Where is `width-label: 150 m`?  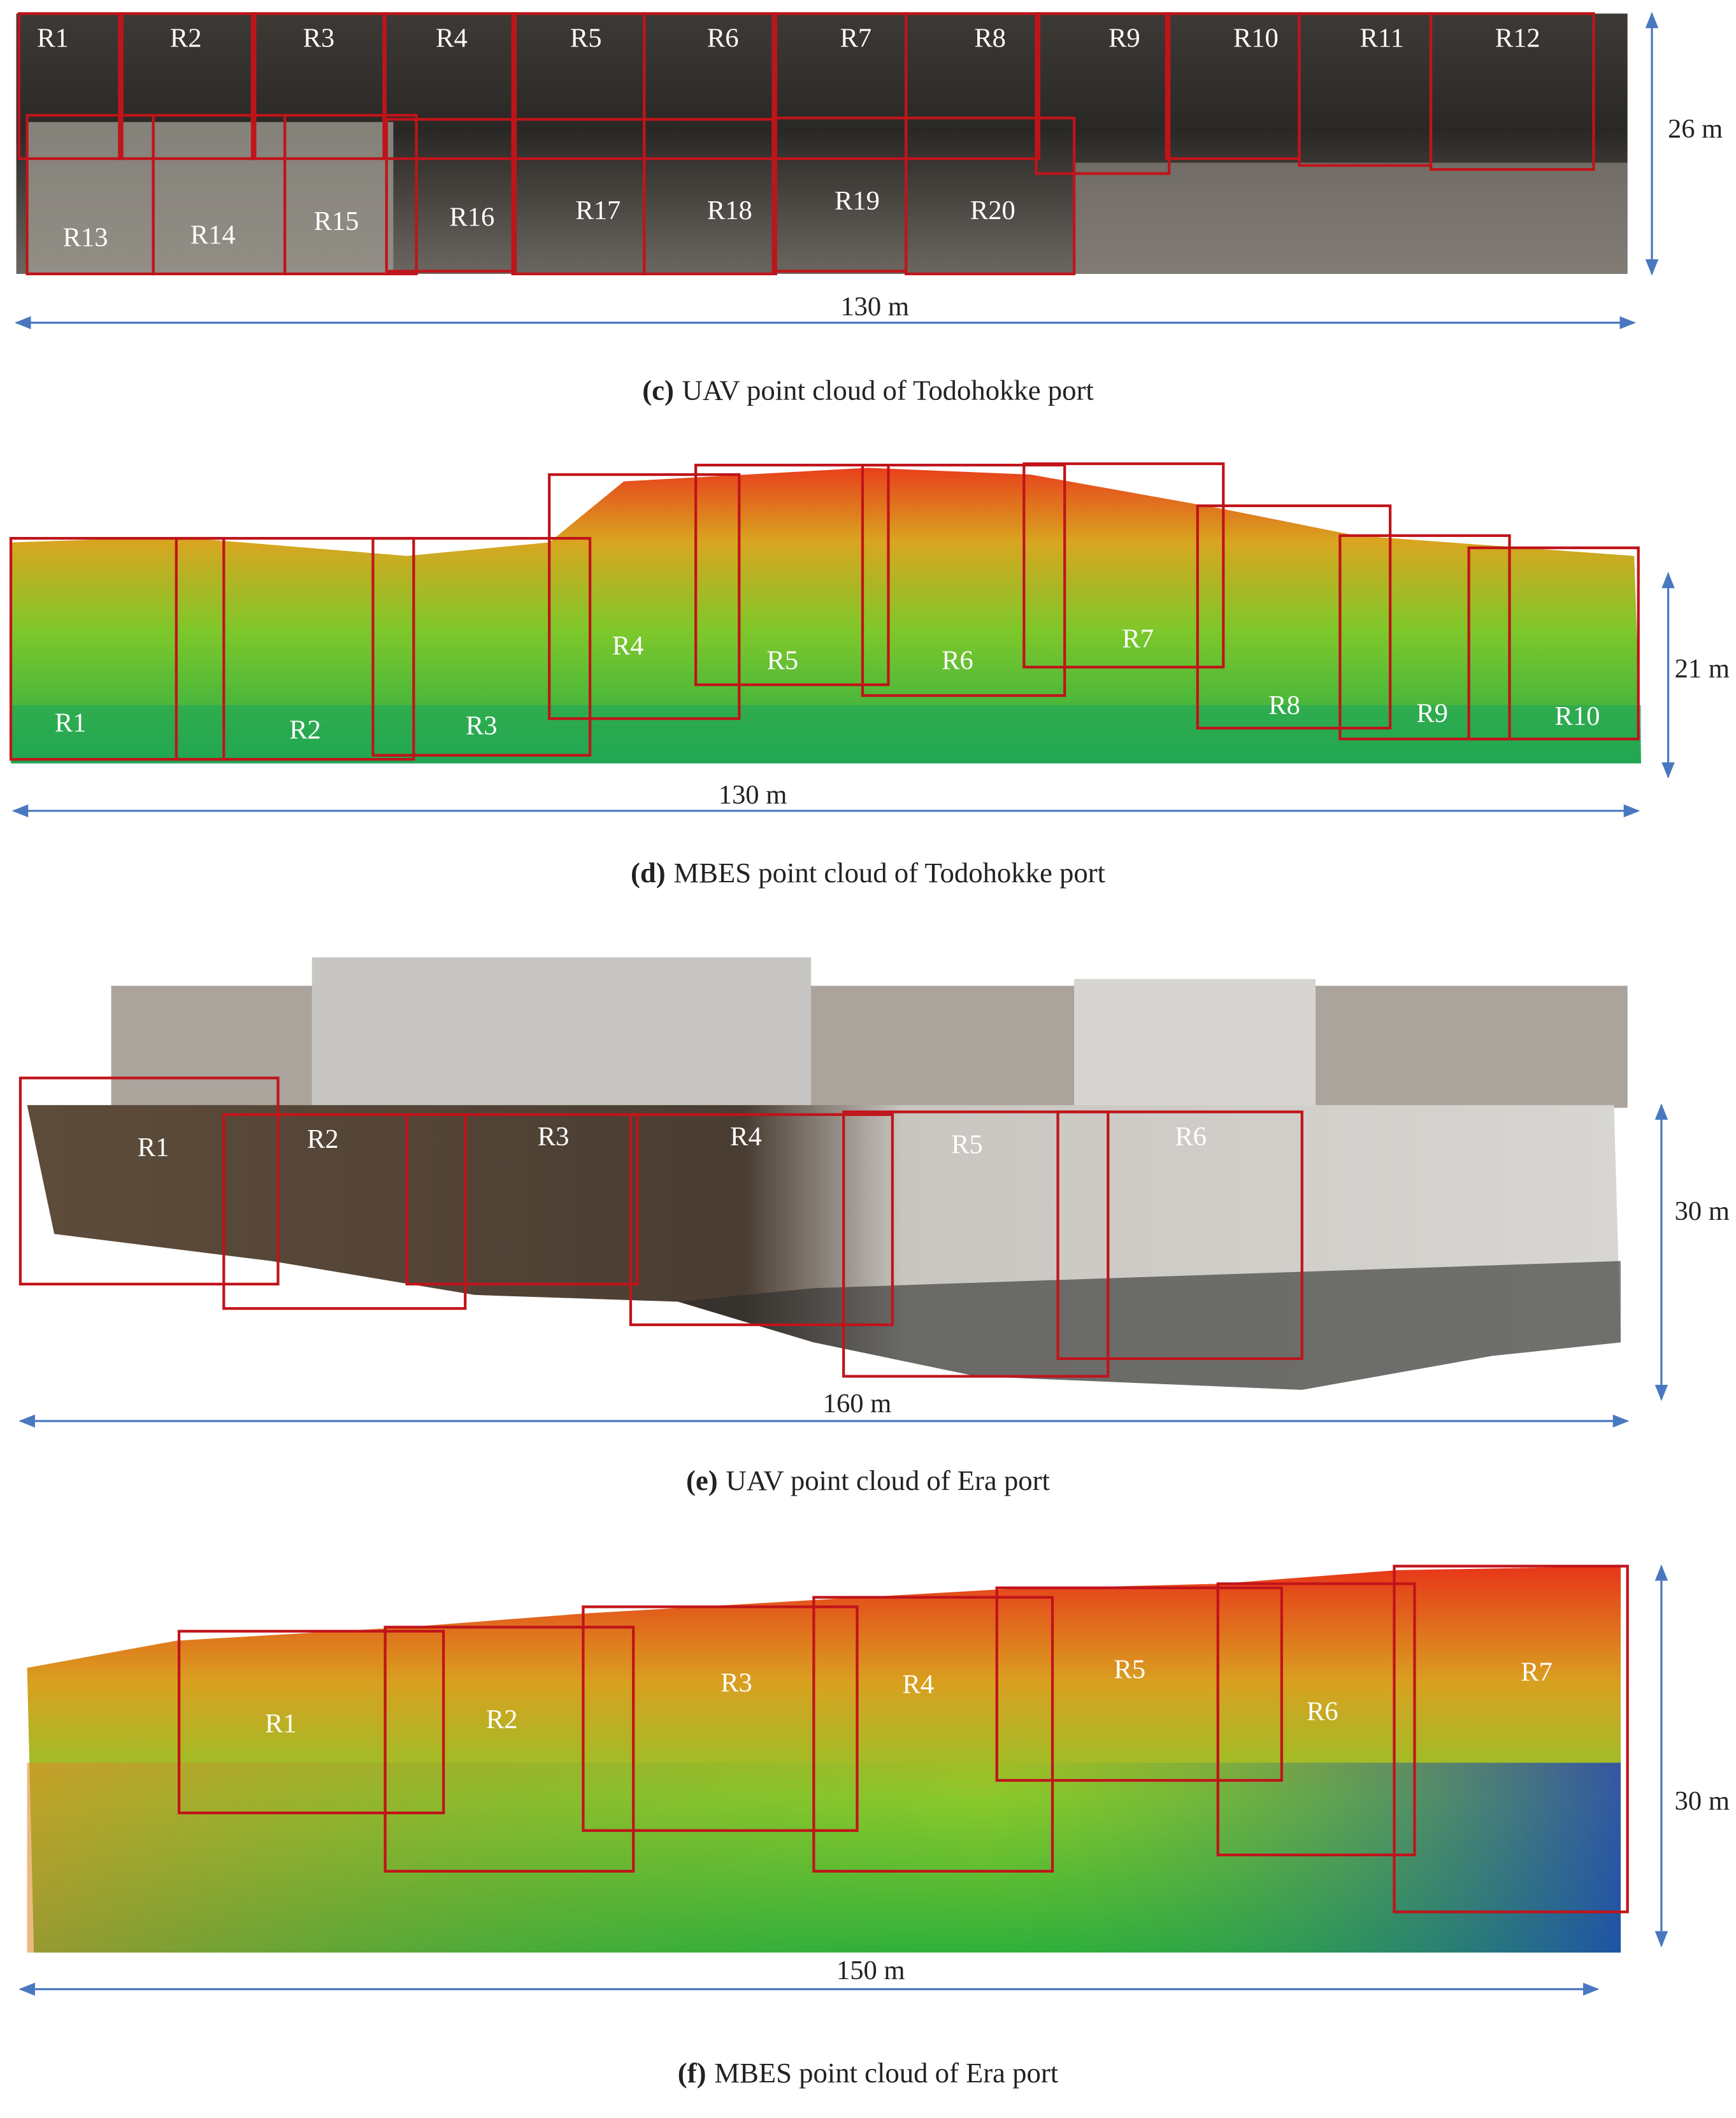 width-label: 150 m is located at coordinates (870, 1971).